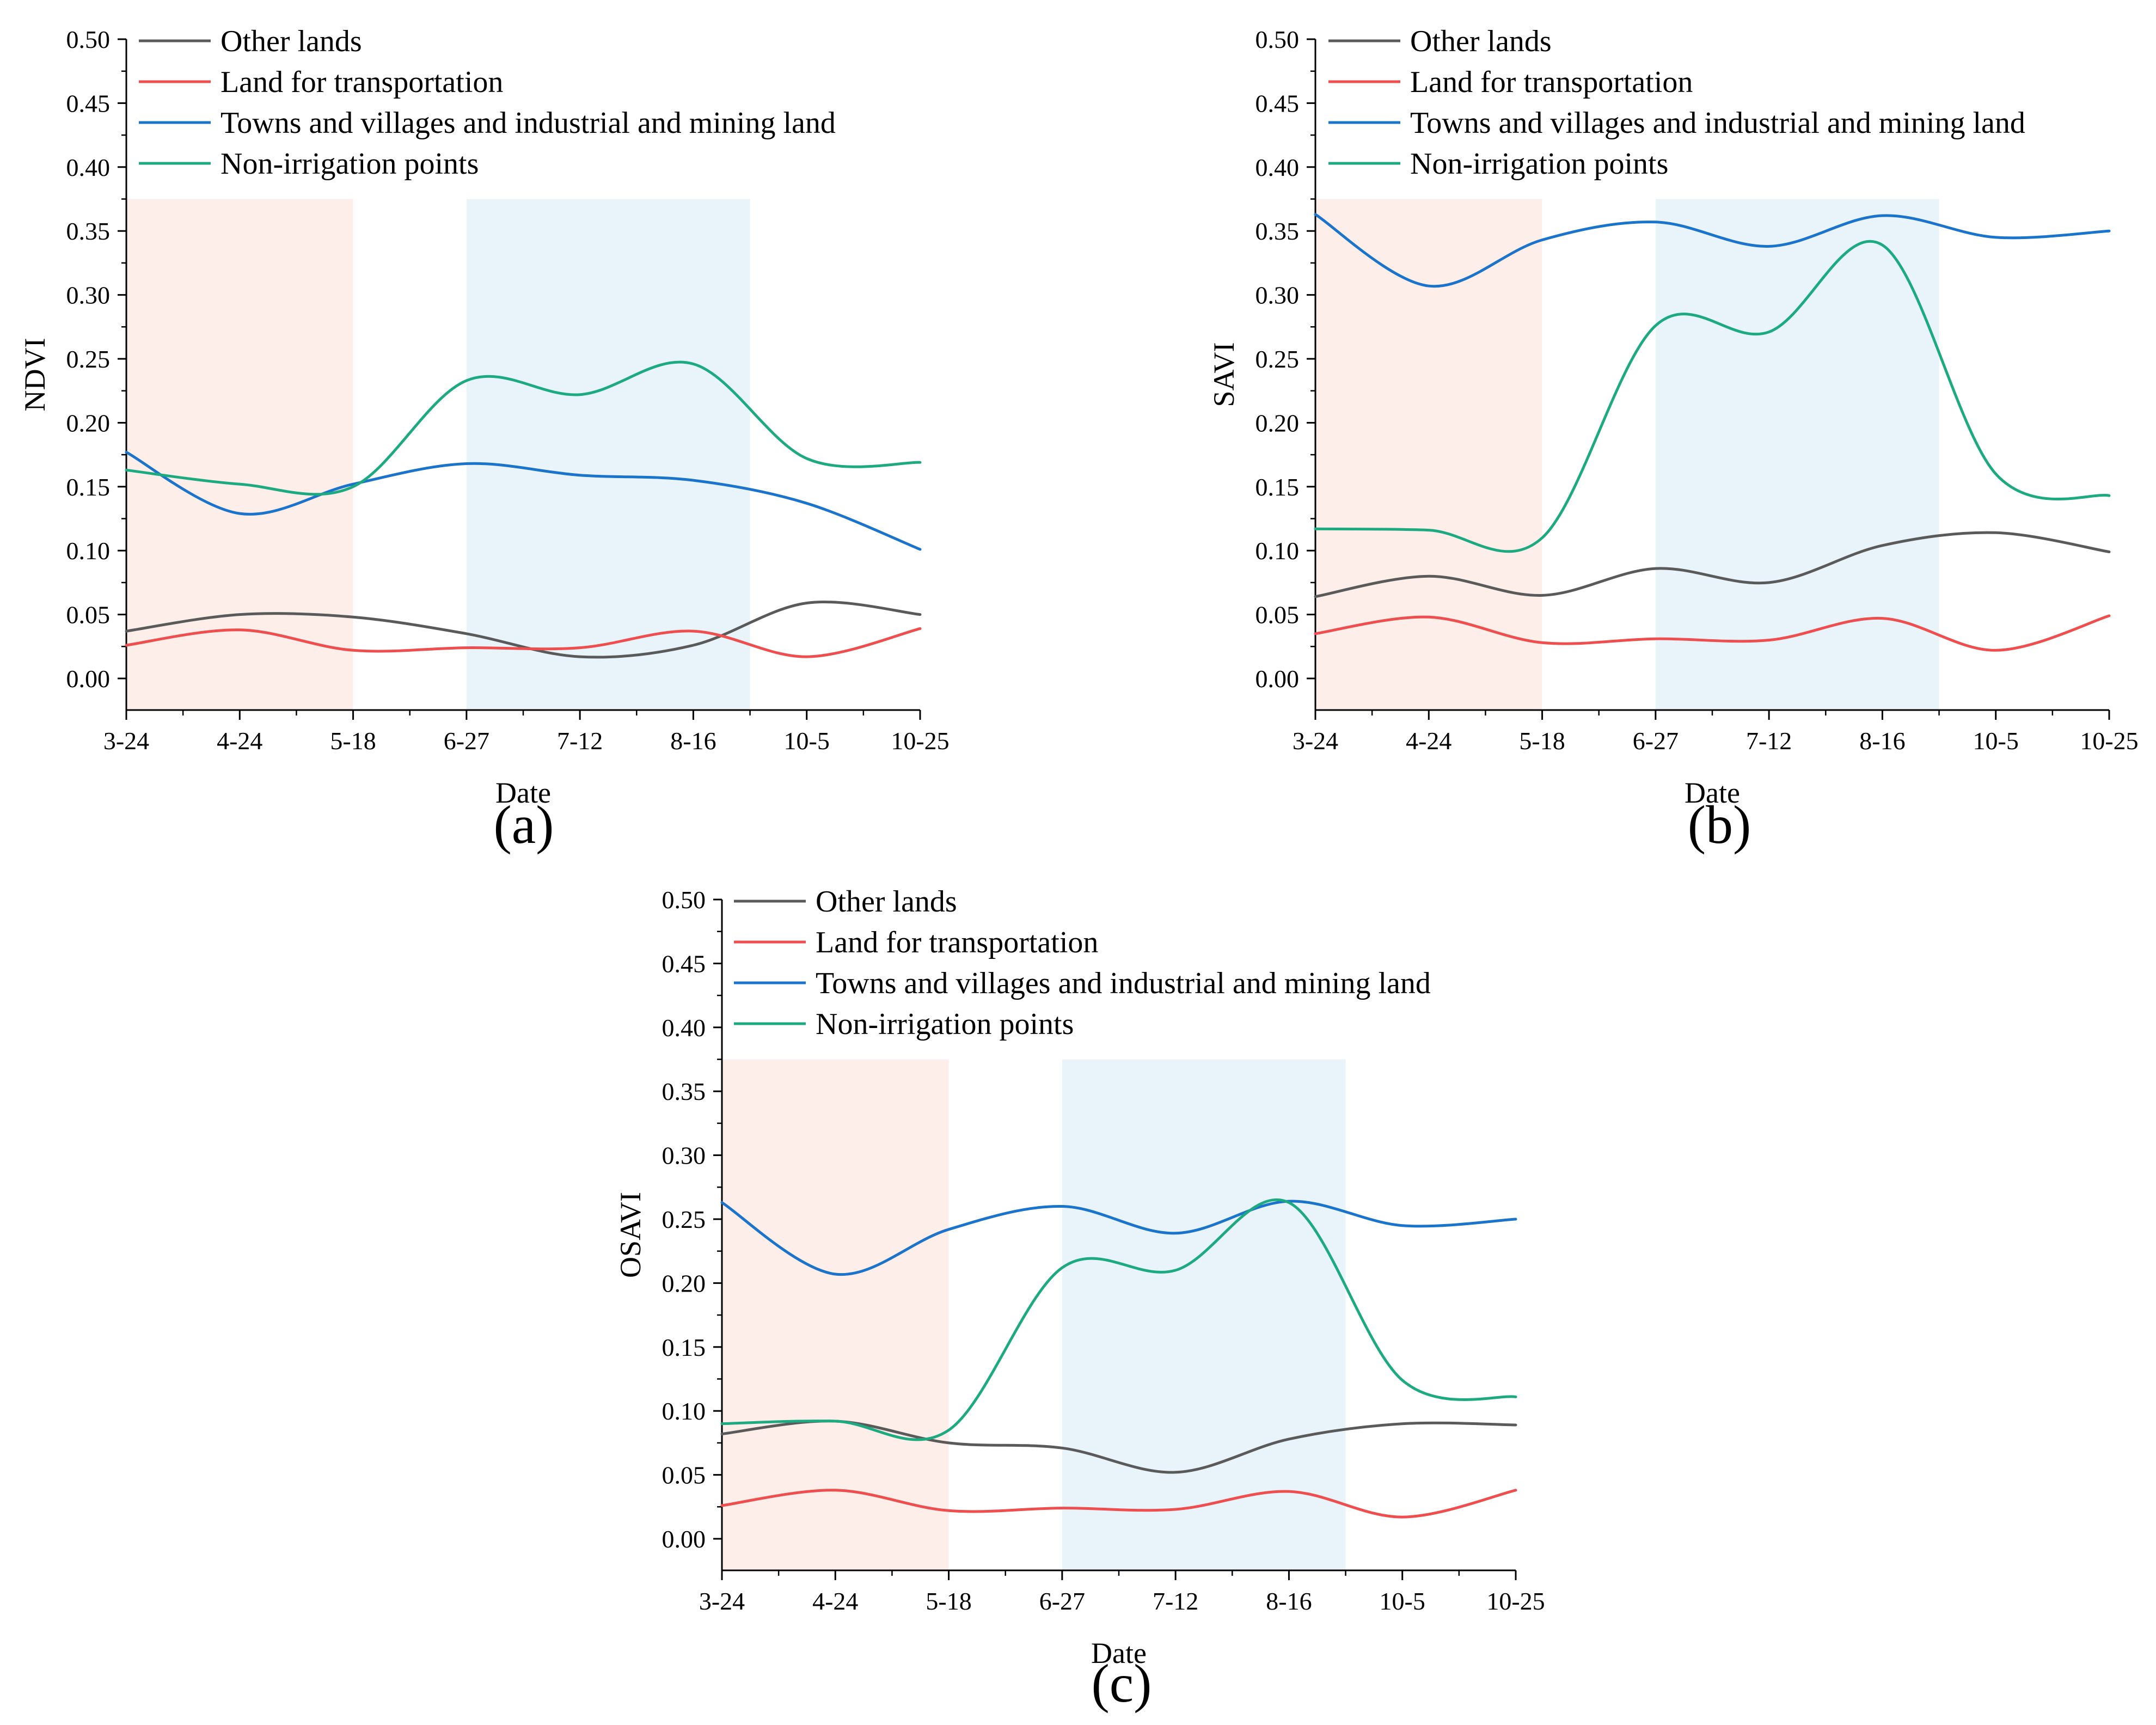  What do you see at coordinates (920, 741) in the screenshot?
I see `chart-a-x-tick-label: 10-25` at bounding box center [920, 741].